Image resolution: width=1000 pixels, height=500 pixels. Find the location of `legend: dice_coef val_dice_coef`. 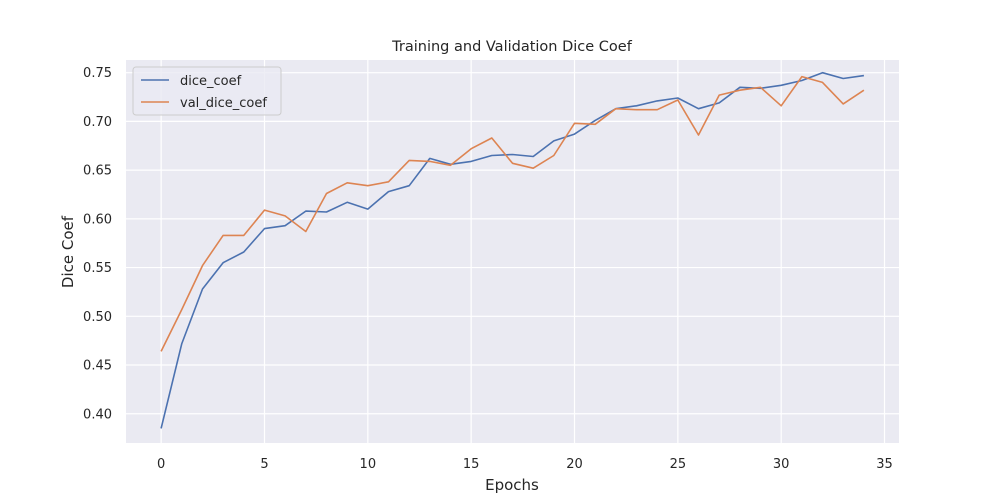

legend: dice_coef val_dice_coef is located at coordinates (207, 91).